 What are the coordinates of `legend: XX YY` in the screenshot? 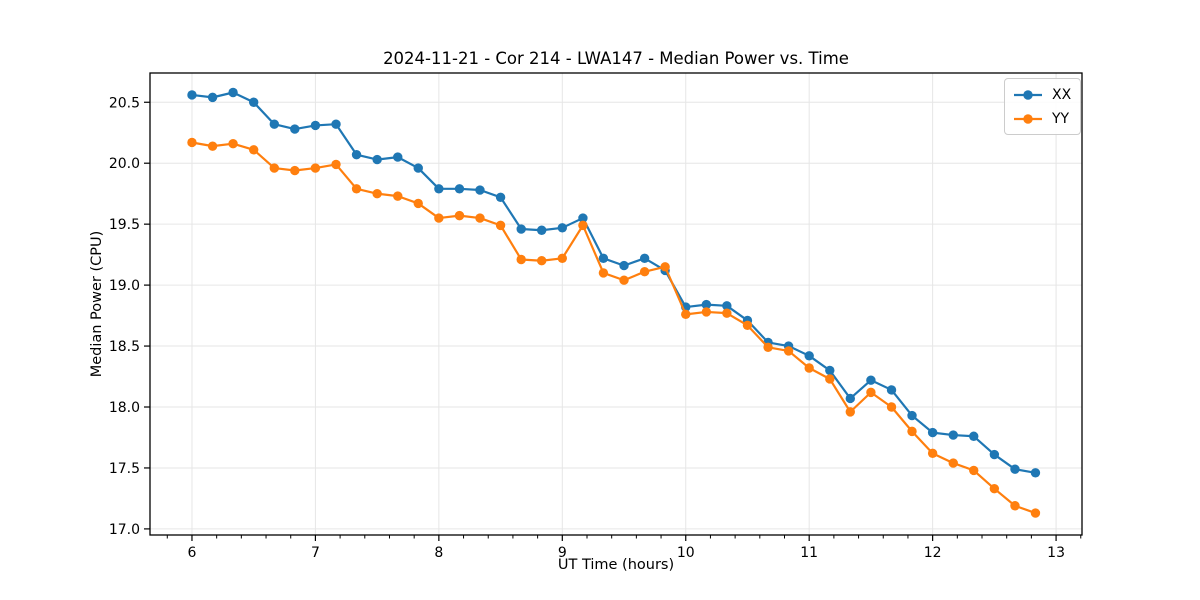 It's located at (1043, 106).